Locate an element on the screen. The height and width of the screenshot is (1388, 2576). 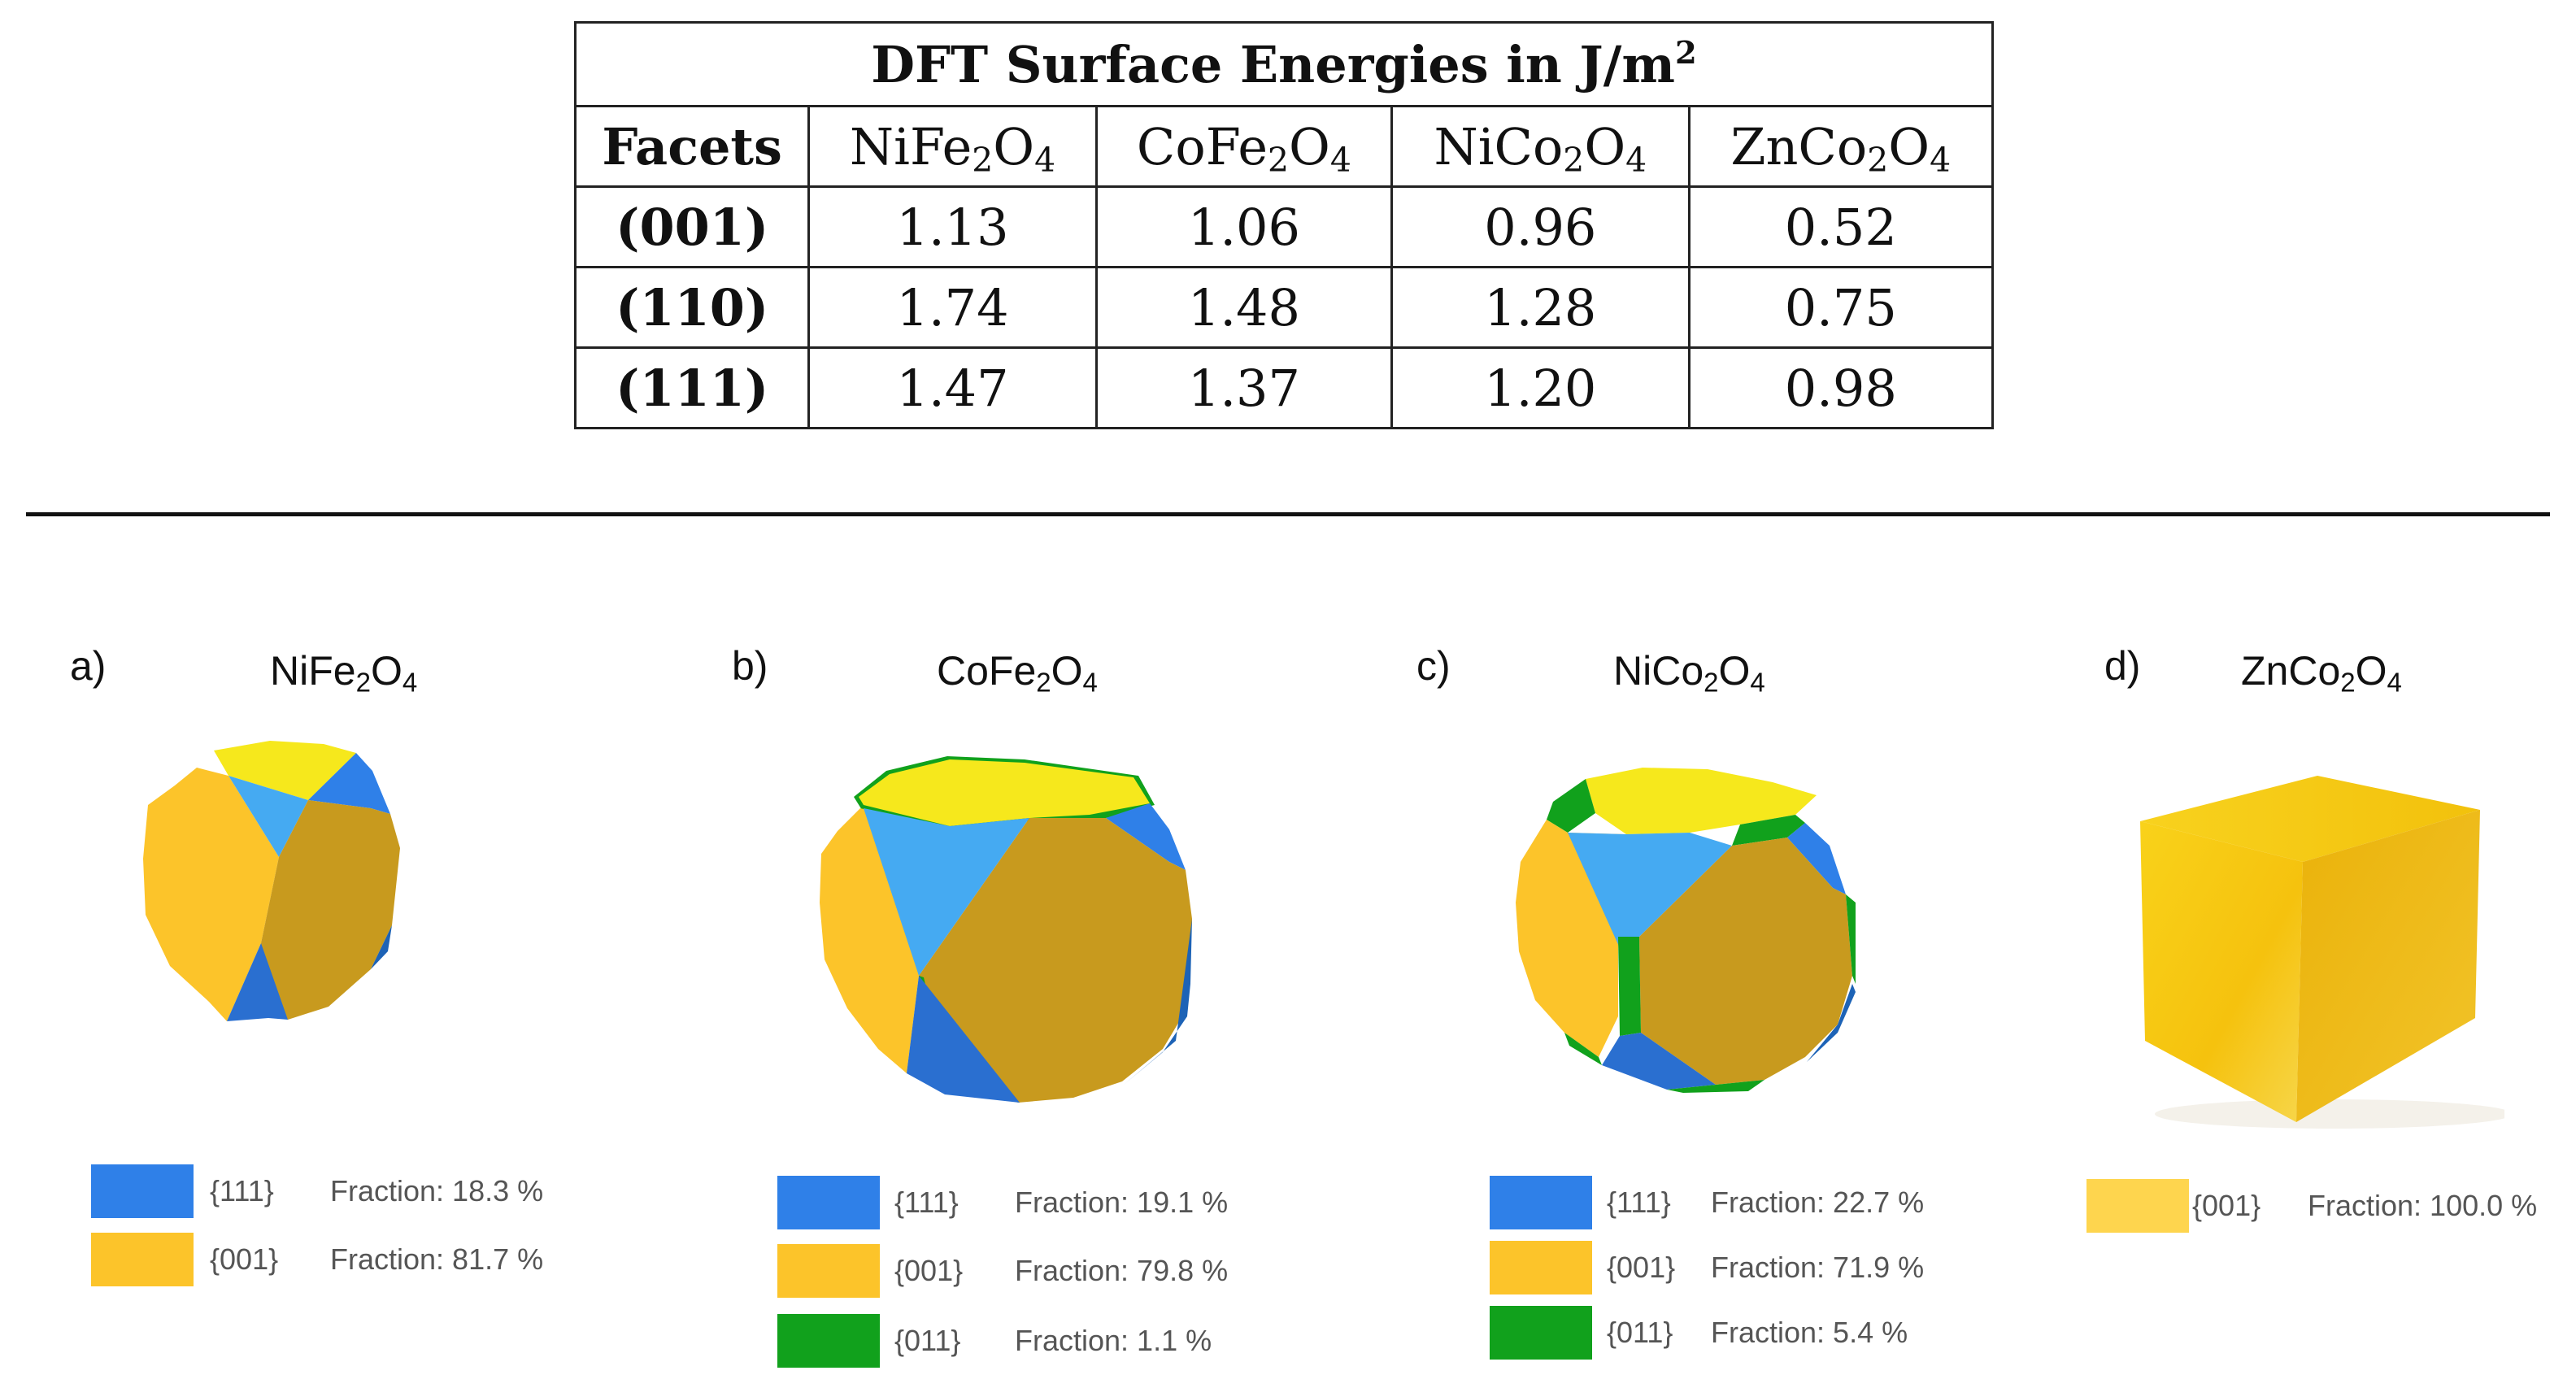
legend-fraction-label: Fraction: 5.4 % is located at coordinates (1809, 1333).